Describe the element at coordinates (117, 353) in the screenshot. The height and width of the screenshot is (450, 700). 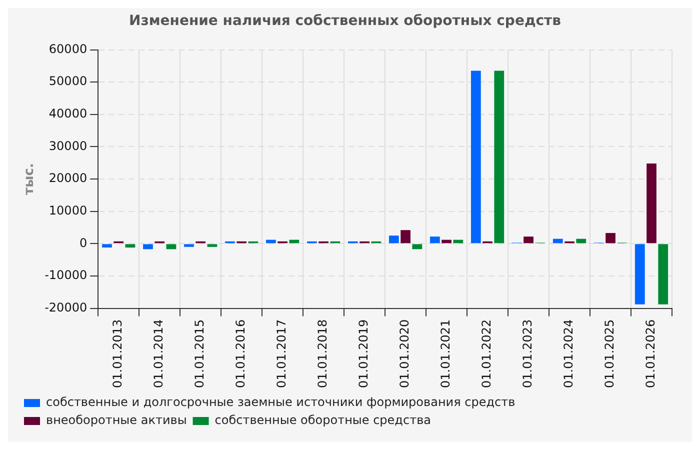
I see `x-tick-label: 01.01.2013` at that location.